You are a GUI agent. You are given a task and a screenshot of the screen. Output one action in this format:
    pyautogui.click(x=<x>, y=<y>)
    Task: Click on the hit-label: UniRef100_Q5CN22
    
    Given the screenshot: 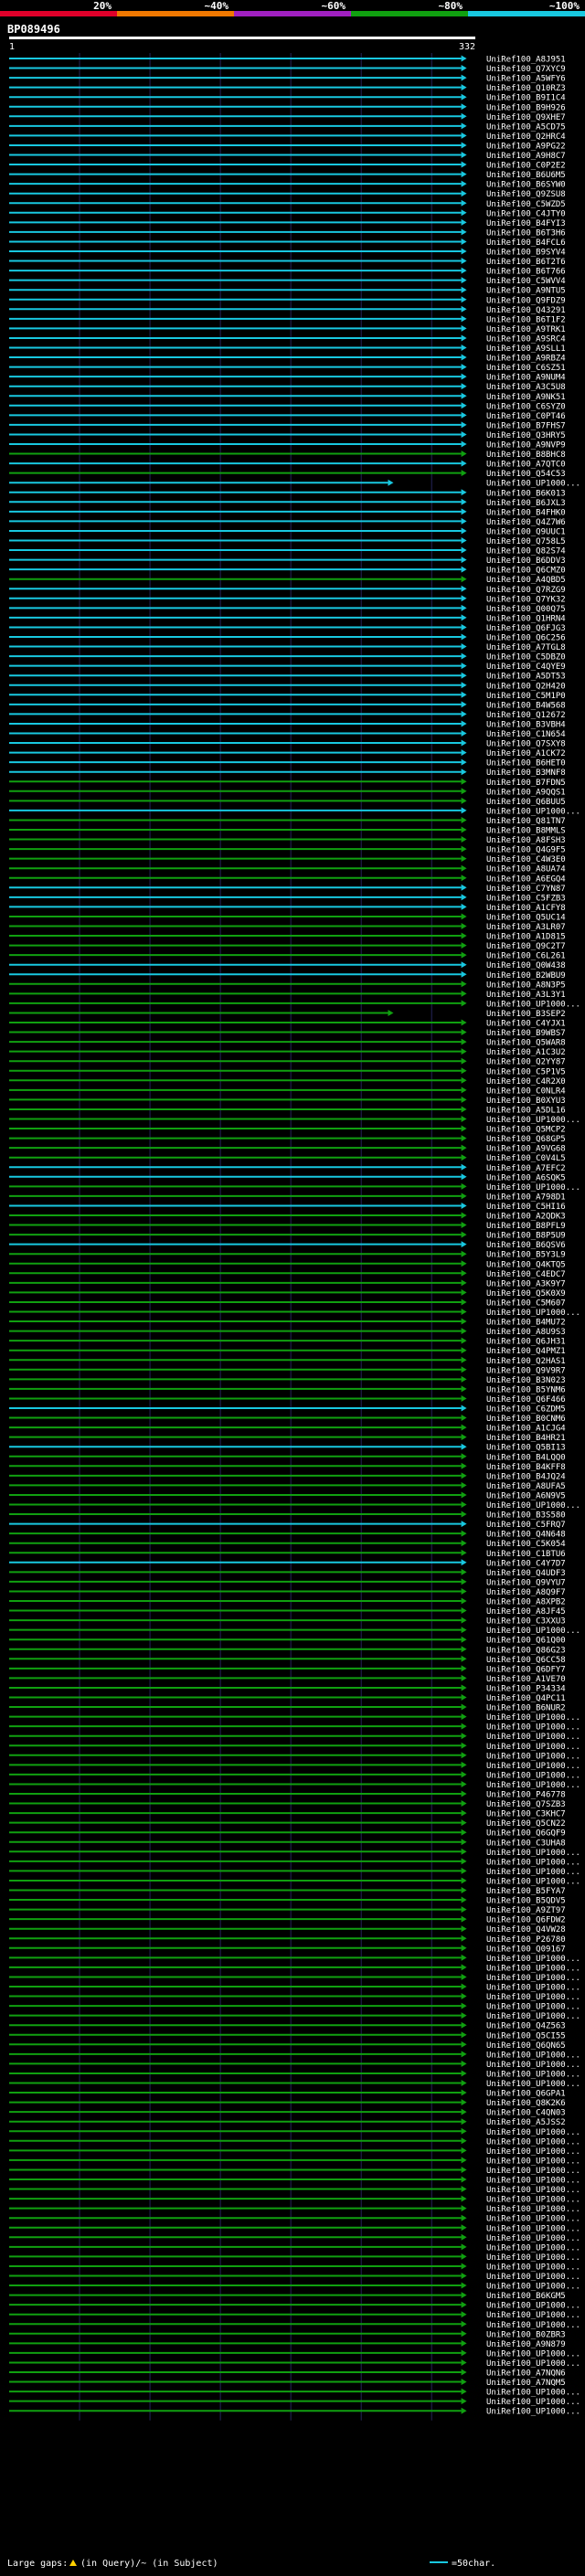 What is the action you would take?
    pyautogui.click(x=526, y=1824)
    